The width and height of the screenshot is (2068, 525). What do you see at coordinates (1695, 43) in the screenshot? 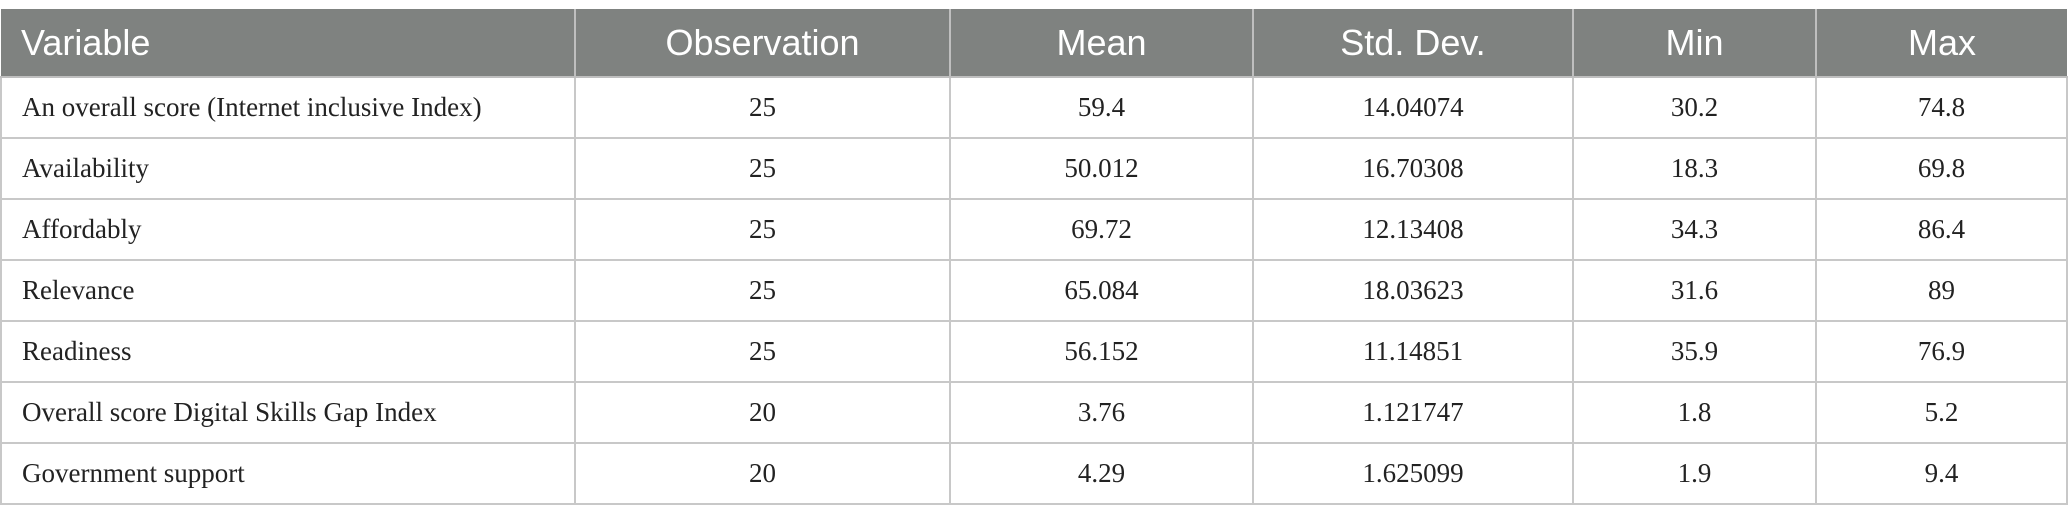
I see `header-min: Min` at bounding box center [1695, 43].